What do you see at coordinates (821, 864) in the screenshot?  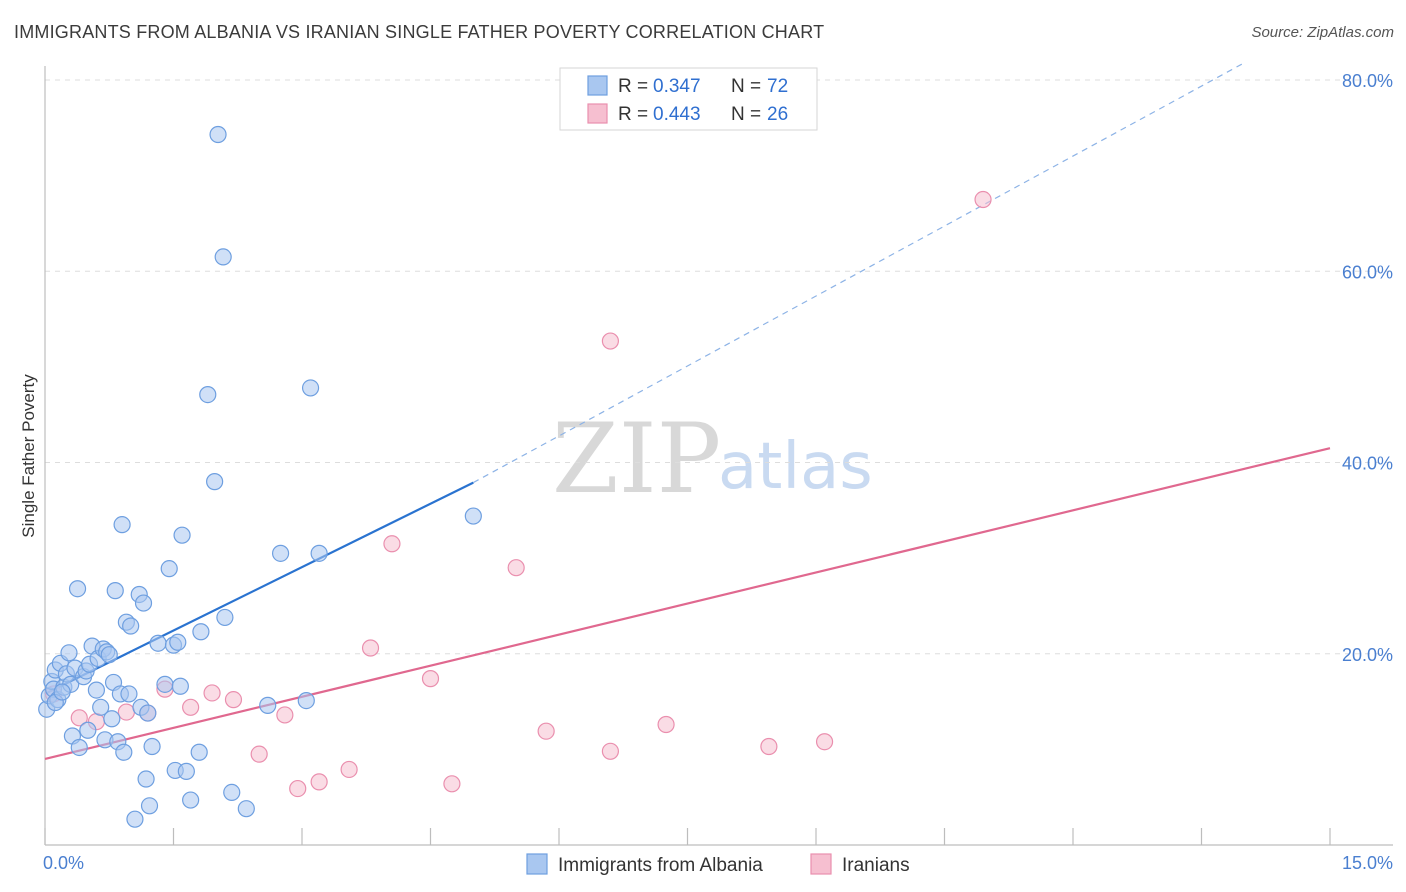 I see `bottom-legend-swatch-iran` at bounding box center [821, 864].